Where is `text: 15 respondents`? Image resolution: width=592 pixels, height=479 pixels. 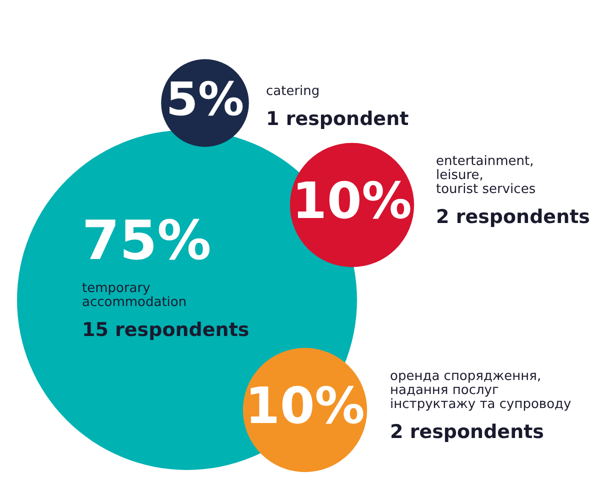
text: 15 respondents is located at coordinates (166, 330).